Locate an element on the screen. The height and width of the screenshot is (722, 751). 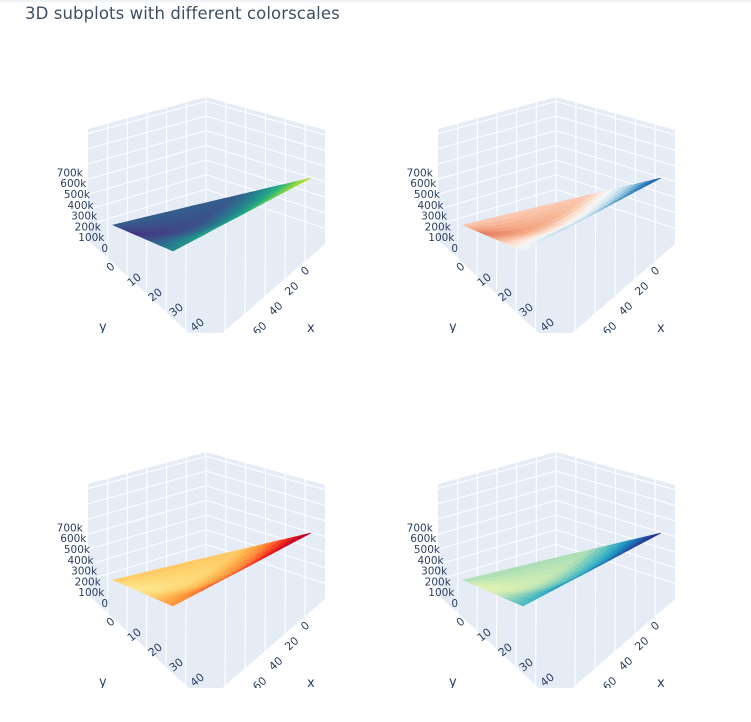
gridlines is located at coordinates (556, 214).